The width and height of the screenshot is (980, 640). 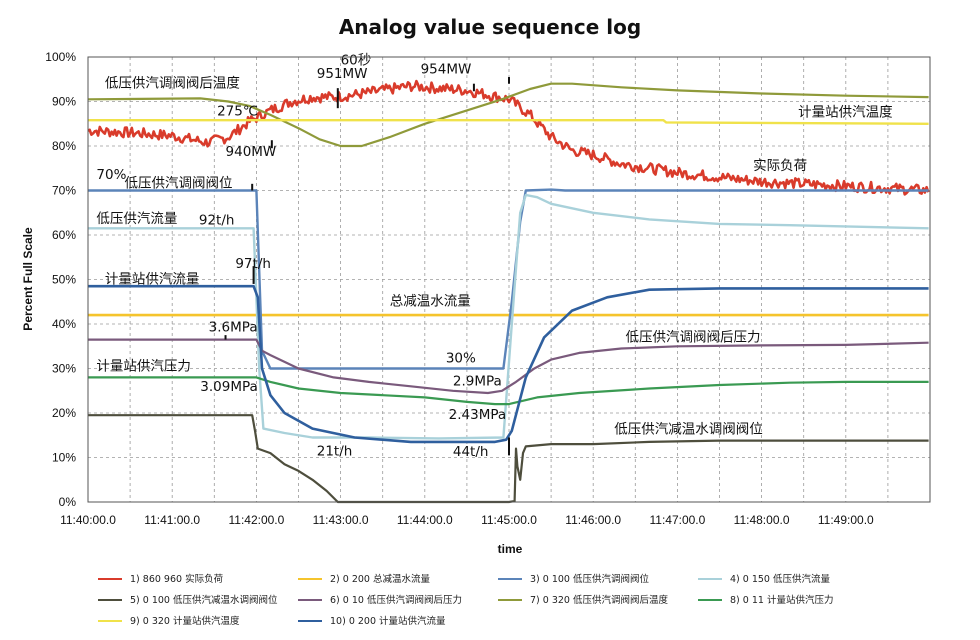 I want to click on y-tick-label: 30%, so click(x=64, y=369).